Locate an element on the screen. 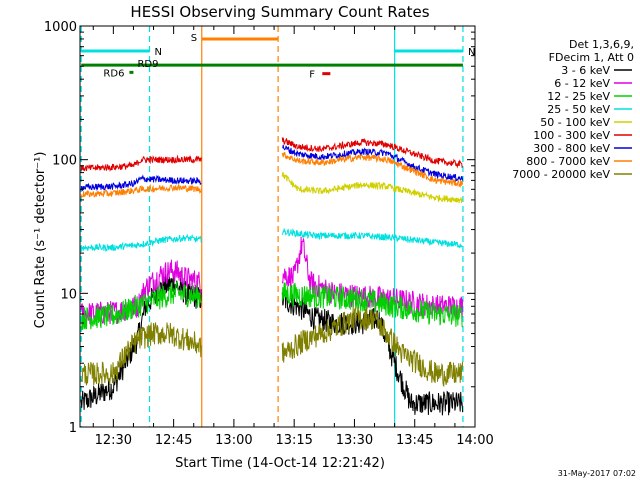 The width and height of the screenshot is (640, 480). series-line-100-300keV is located at coordinates (271, 155).